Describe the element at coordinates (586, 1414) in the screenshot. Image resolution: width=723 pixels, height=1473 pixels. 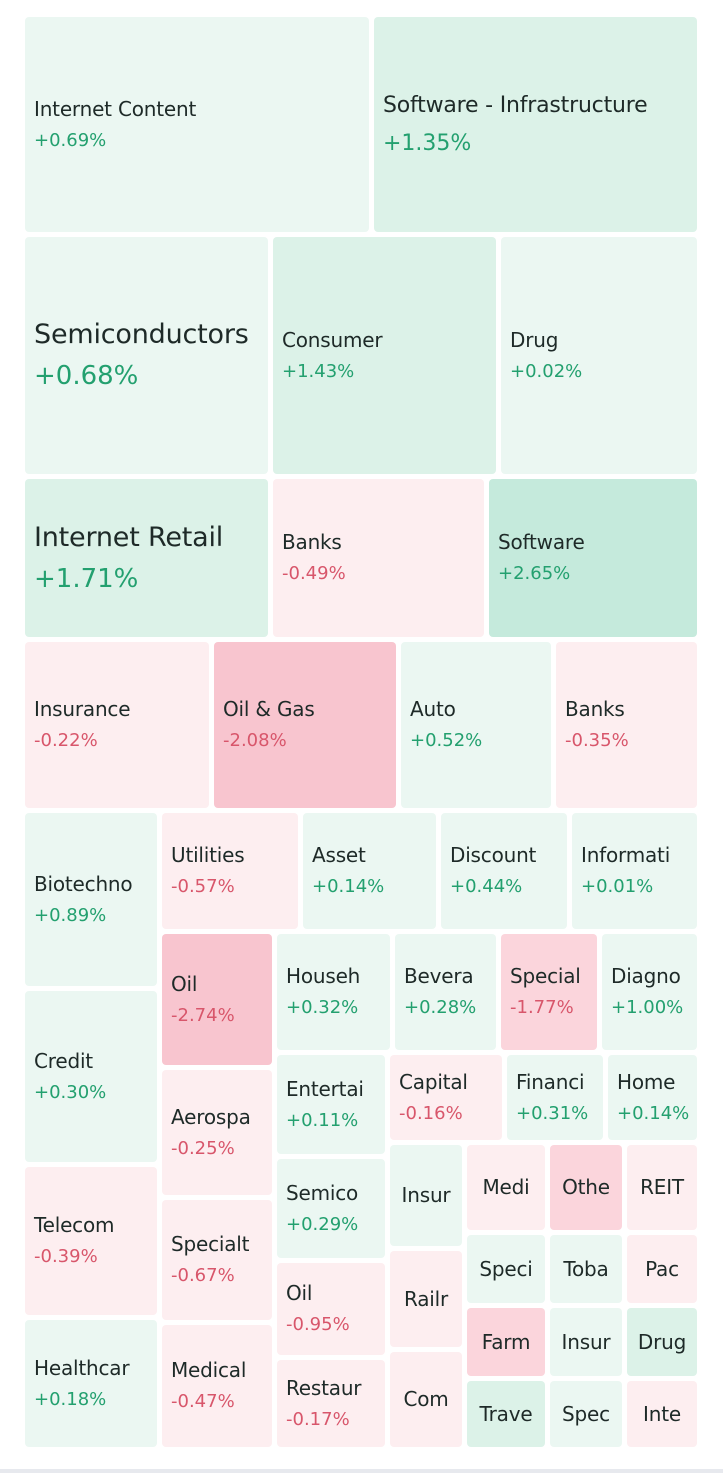
I see `tile-spec: Spec` at that location.